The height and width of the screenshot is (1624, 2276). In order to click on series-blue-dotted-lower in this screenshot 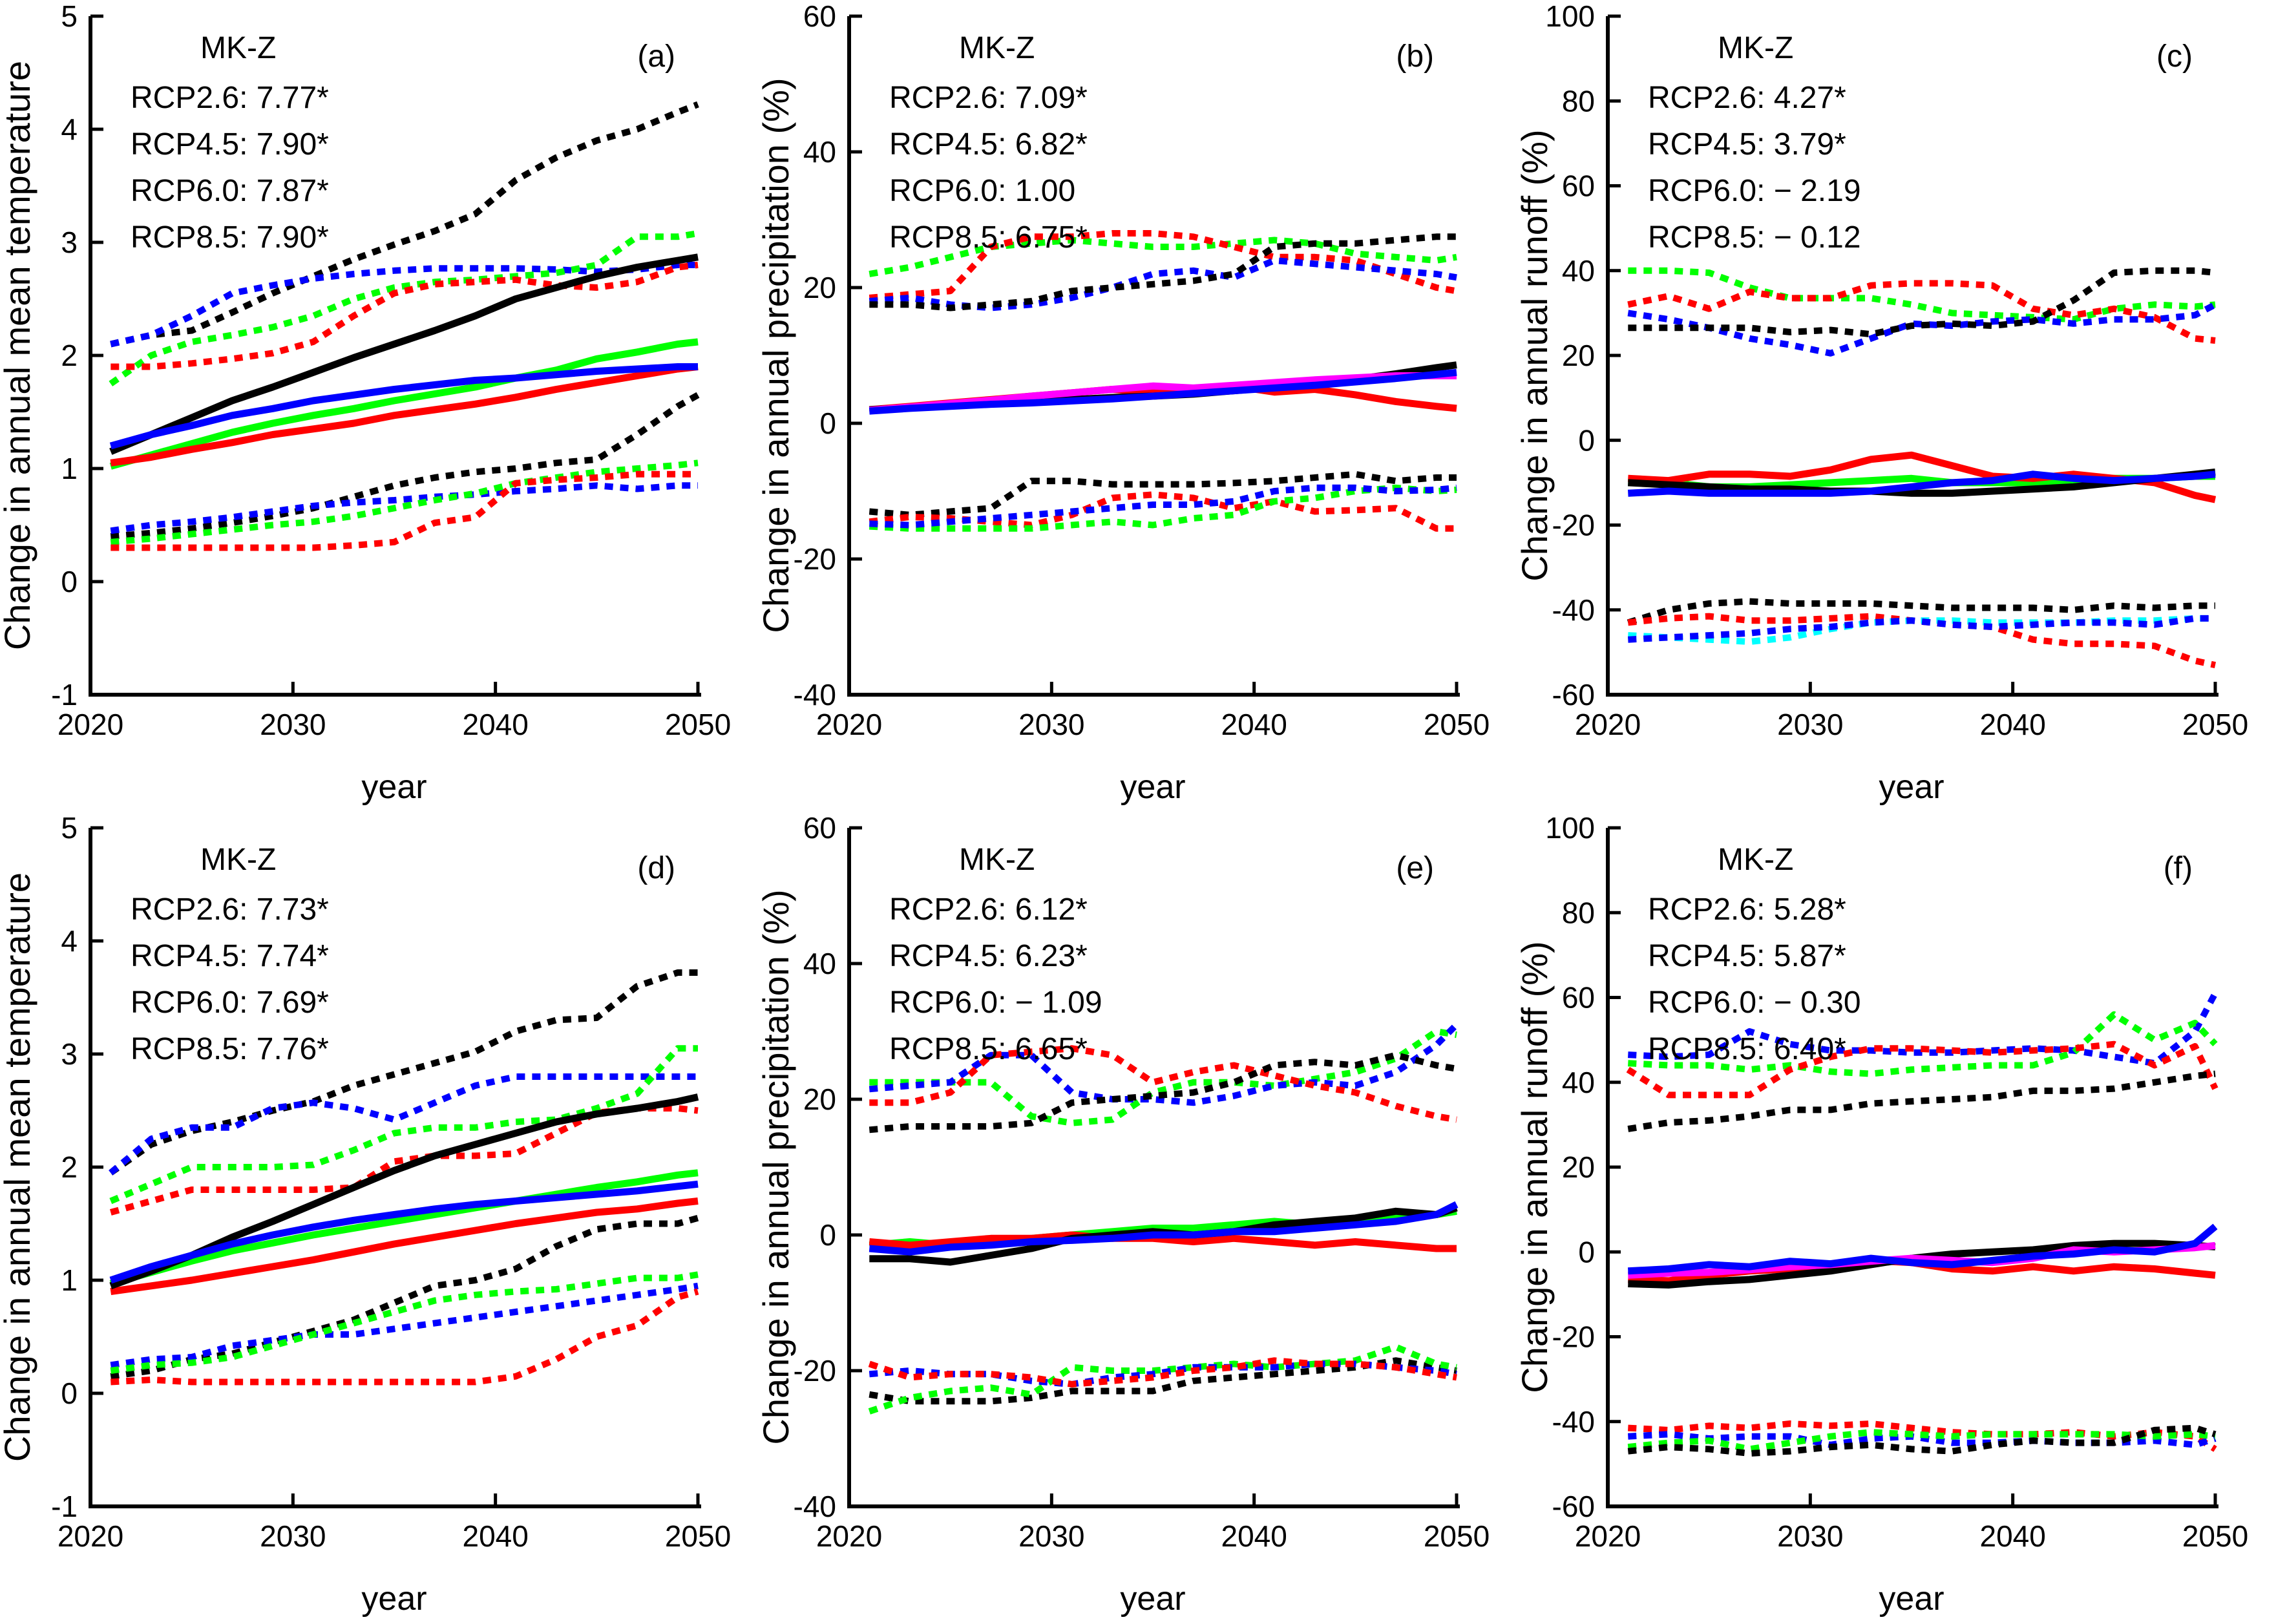, I will do `click(1921, 629)`.